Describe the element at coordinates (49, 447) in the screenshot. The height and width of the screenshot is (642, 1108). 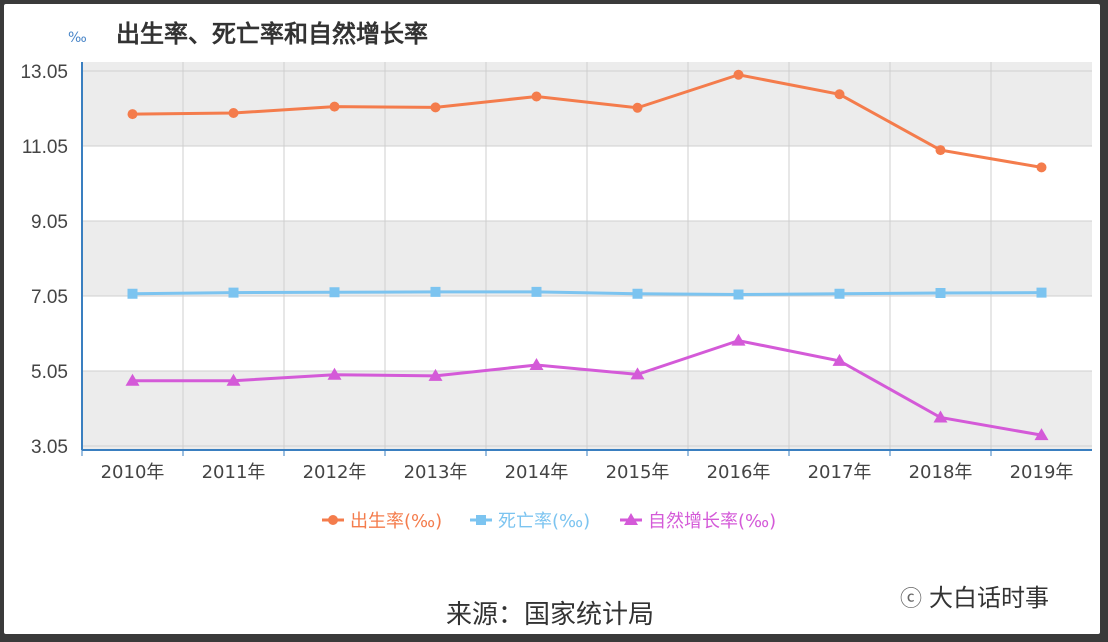
I see `y-tick-label: 3.05` at that location.